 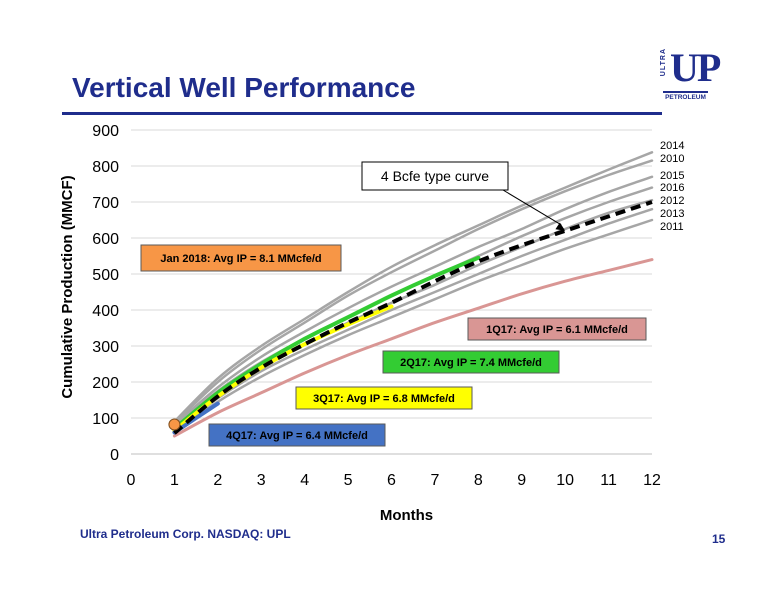 I want to click on y-tick-label: 700, so click(x=105, y=203).